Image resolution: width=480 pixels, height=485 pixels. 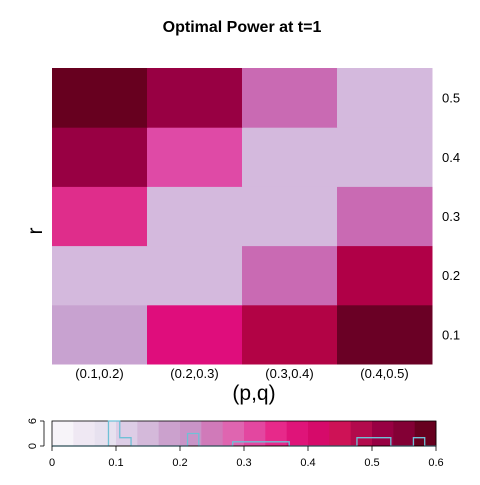 What do you see at coordinates (100, 98) in the screenshot?
I see `heatmap-cell-r0.5-c1` at bounding box center [100, 98].